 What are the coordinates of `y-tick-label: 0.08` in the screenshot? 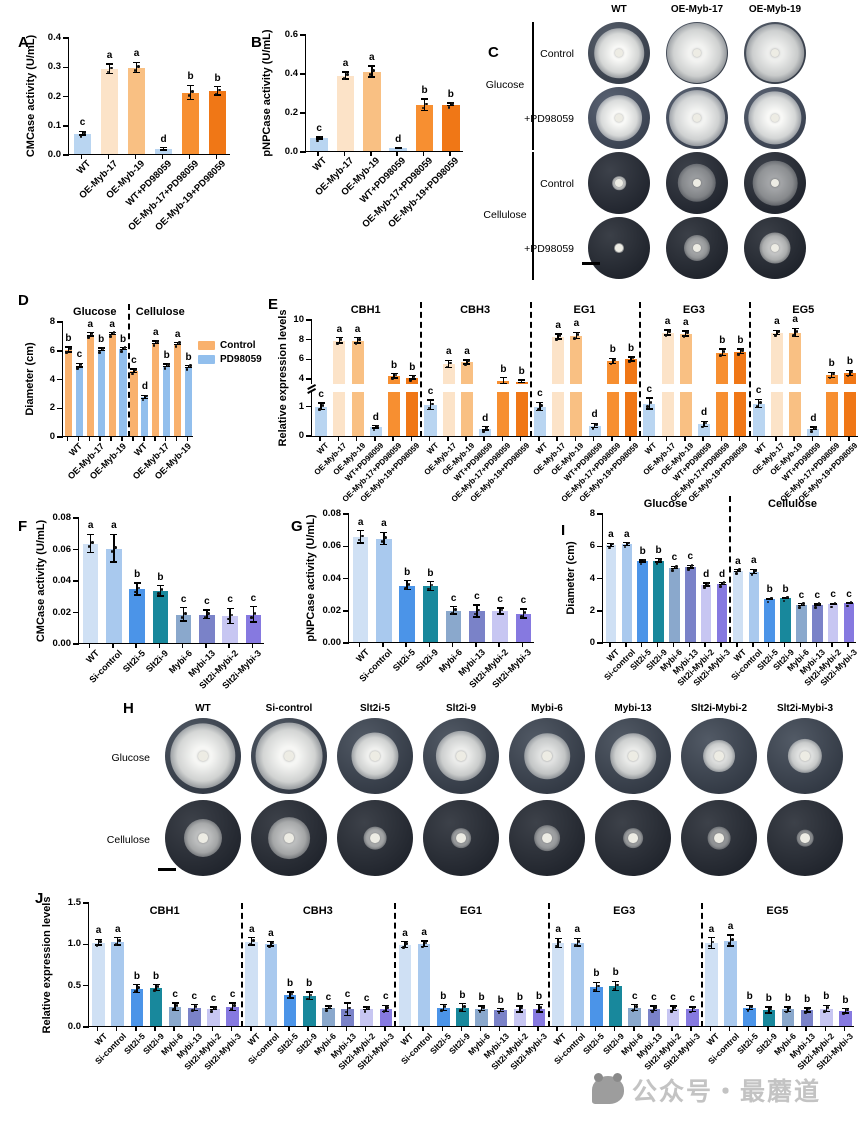 It's located at (62, 517).